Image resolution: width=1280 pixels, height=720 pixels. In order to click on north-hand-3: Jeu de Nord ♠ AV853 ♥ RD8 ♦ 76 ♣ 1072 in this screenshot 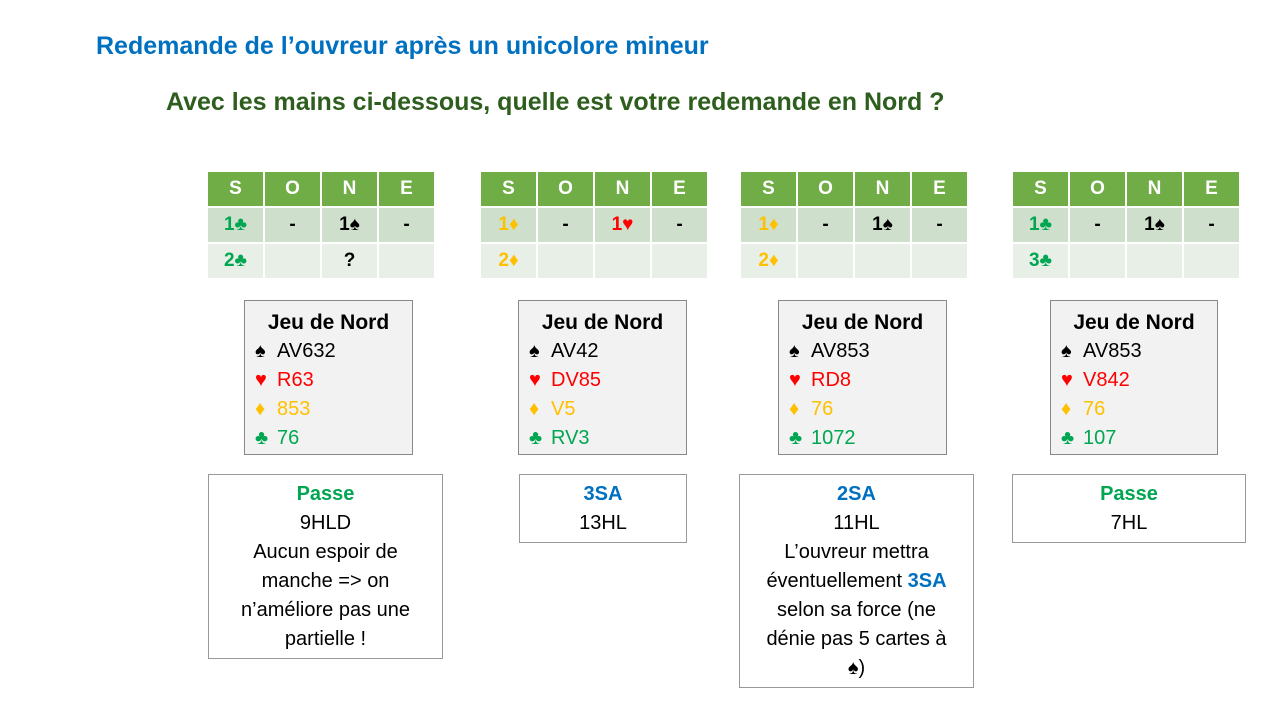, I will do `click(862, 377)`.